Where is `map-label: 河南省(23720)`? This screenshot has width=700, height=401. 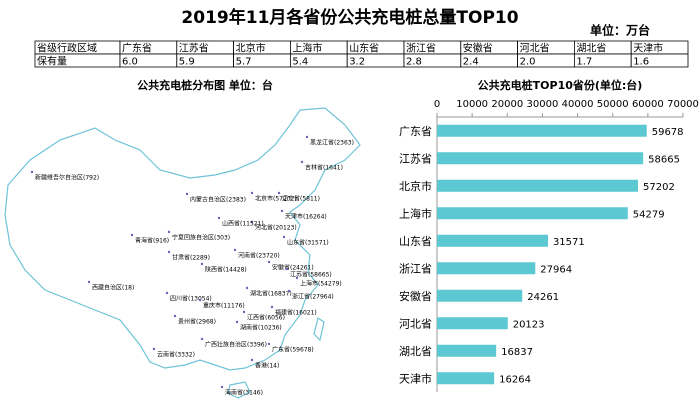
map-label: 河南省(23720) is located at coordinates (259, 256).